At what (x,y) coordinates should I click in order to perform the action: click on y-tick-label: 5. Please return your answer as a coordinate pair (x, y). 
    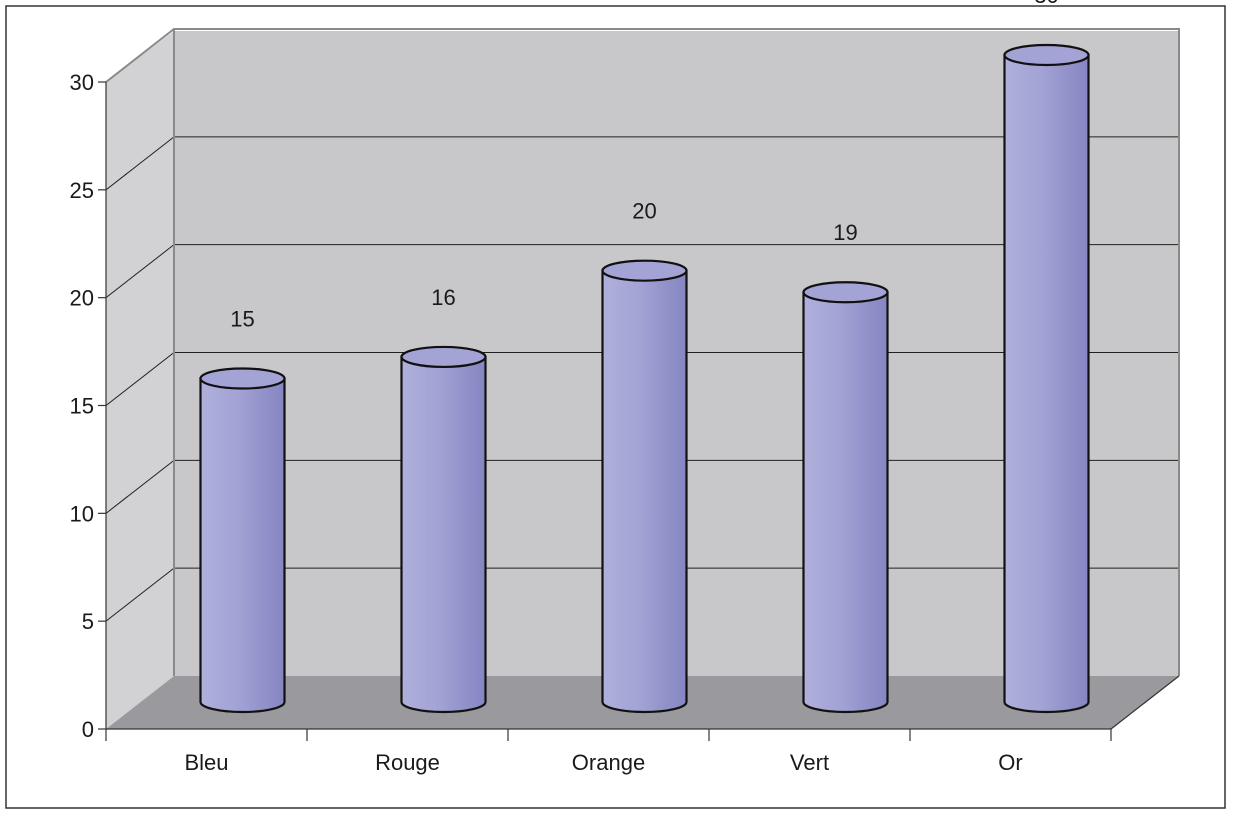
    Looking at the image, I should click on (88, 621).